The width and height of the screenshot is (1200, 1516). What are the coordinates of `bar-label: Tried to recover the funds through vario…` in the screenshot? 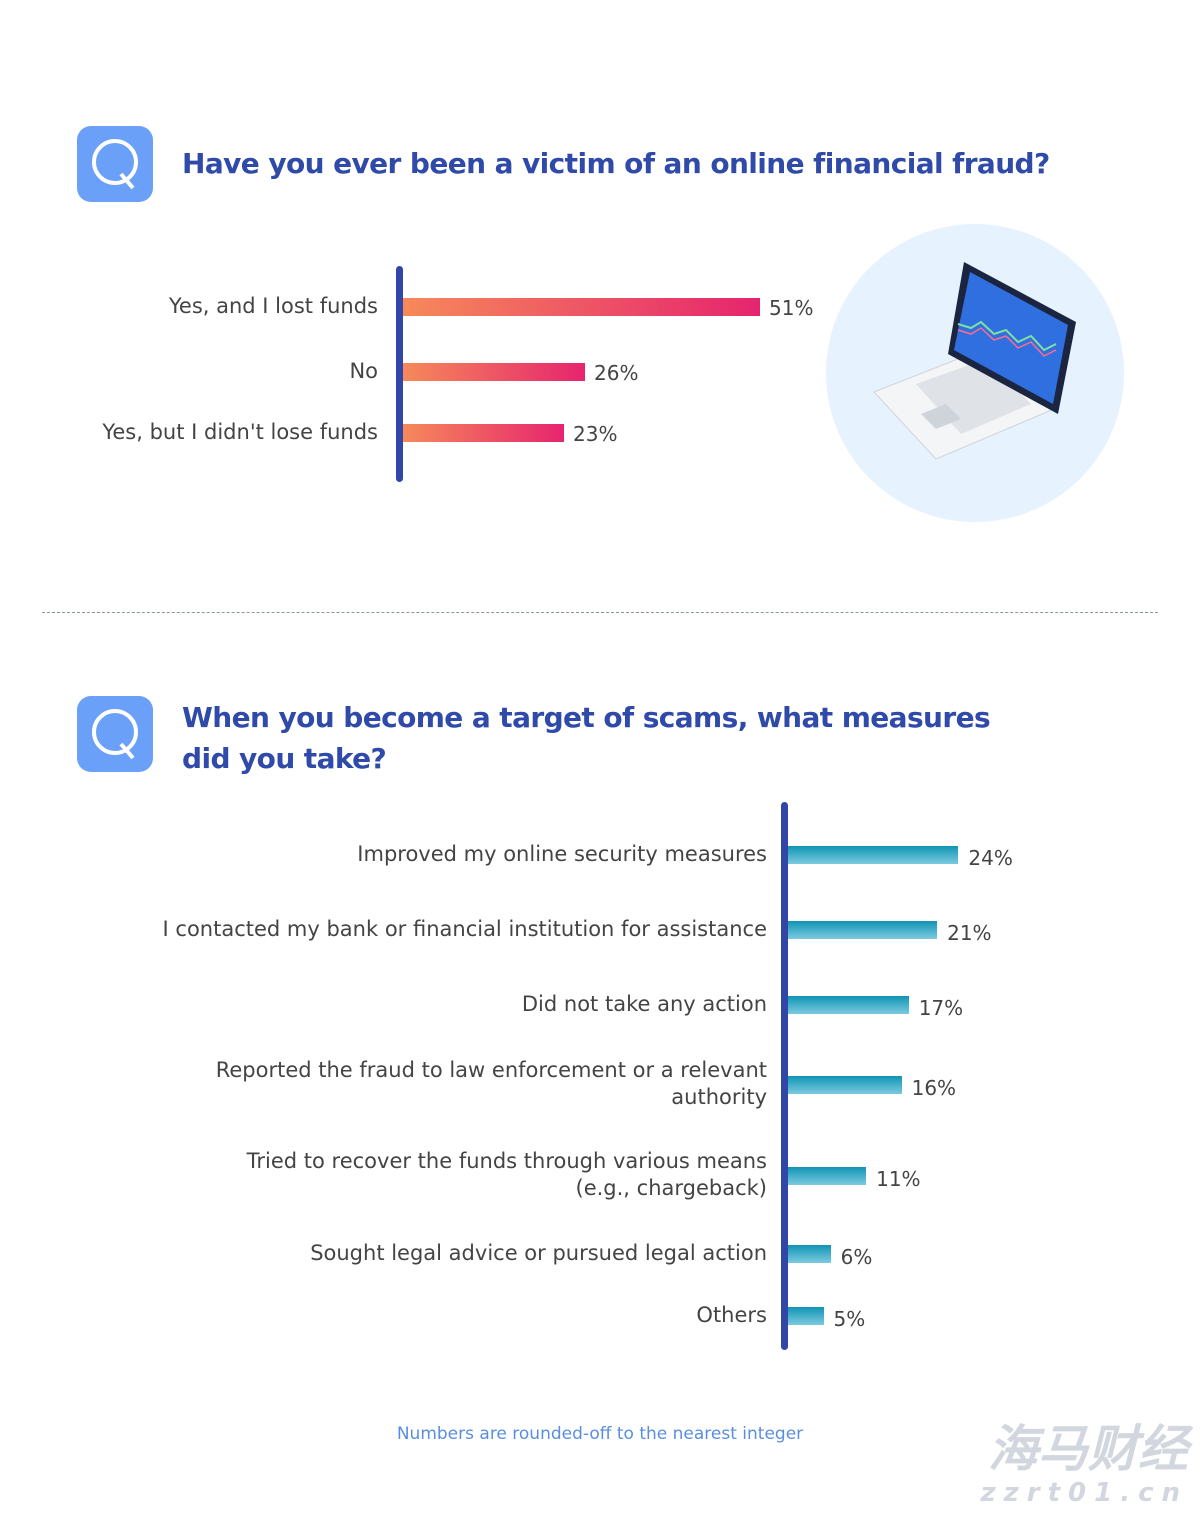 It's located at (506, 1174).